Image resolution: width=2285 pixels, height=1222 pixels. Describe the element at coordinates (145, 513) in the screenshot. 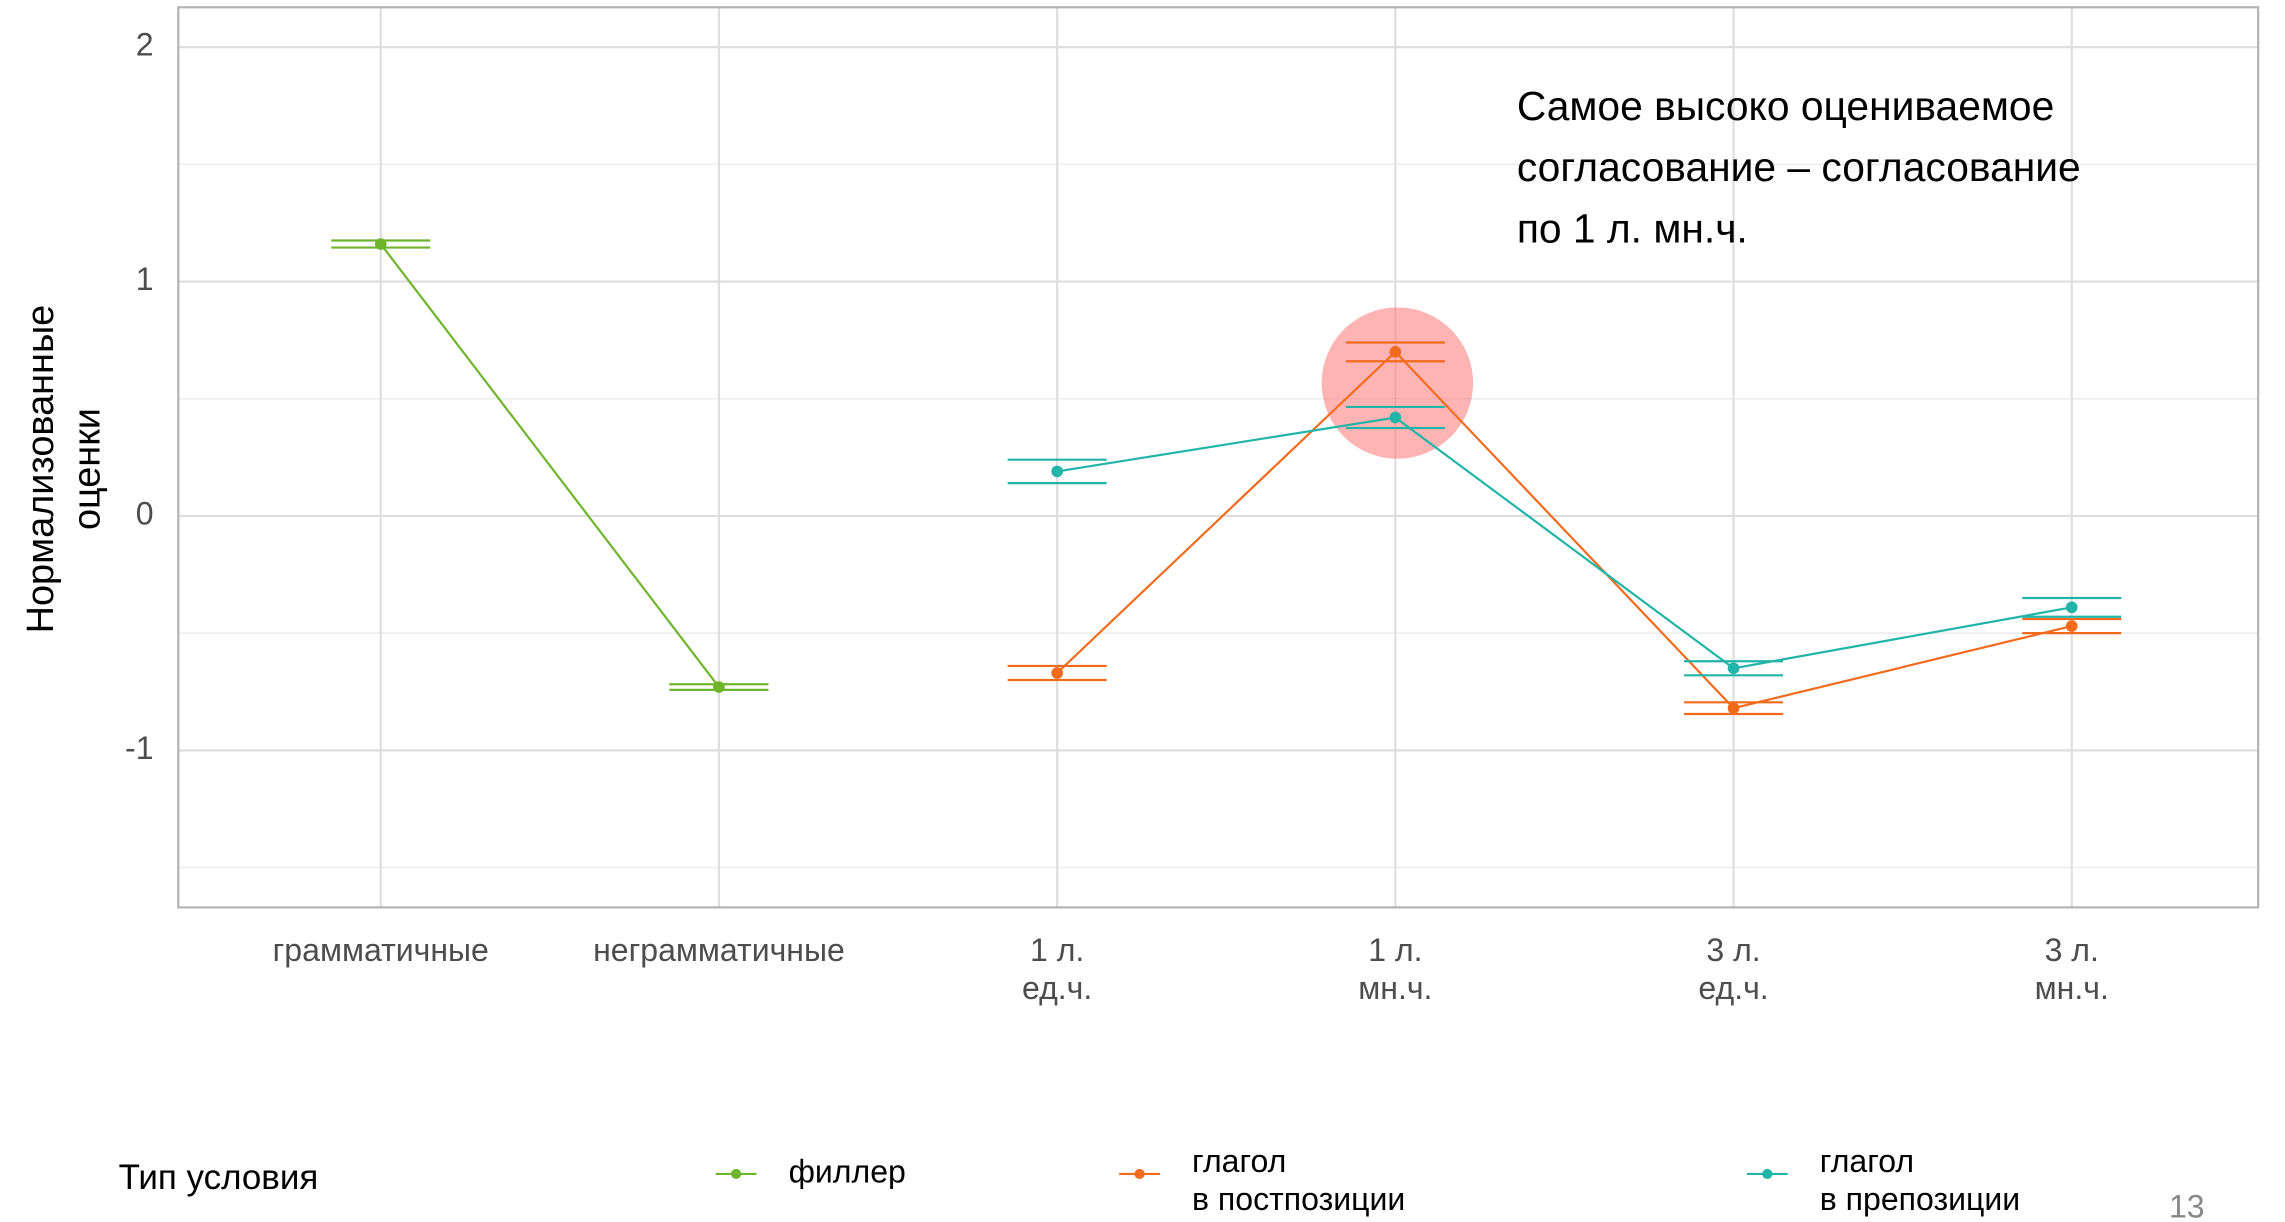

I see `y-tick-label: 0` at that location.